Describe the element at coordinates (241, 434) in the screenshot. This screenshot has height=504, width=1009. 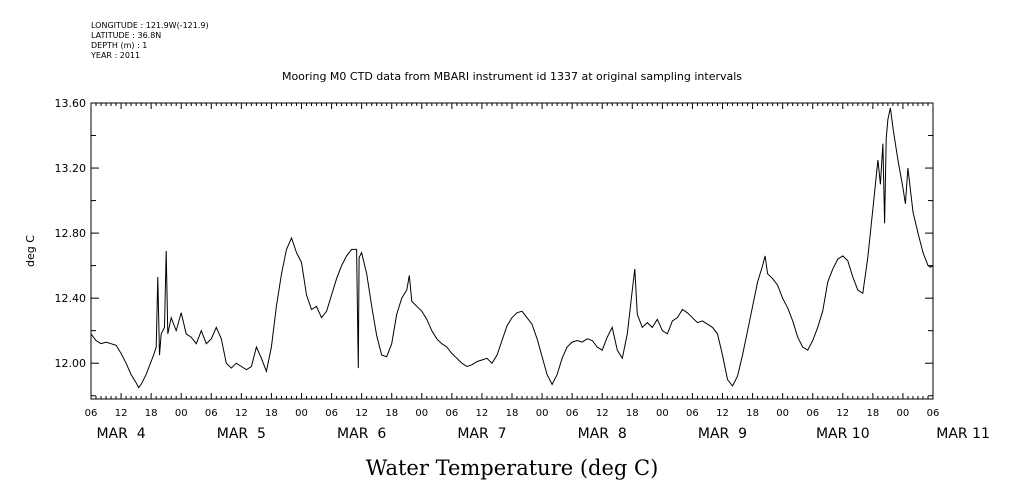
I see `x-date-label: MAR 5` at that location.